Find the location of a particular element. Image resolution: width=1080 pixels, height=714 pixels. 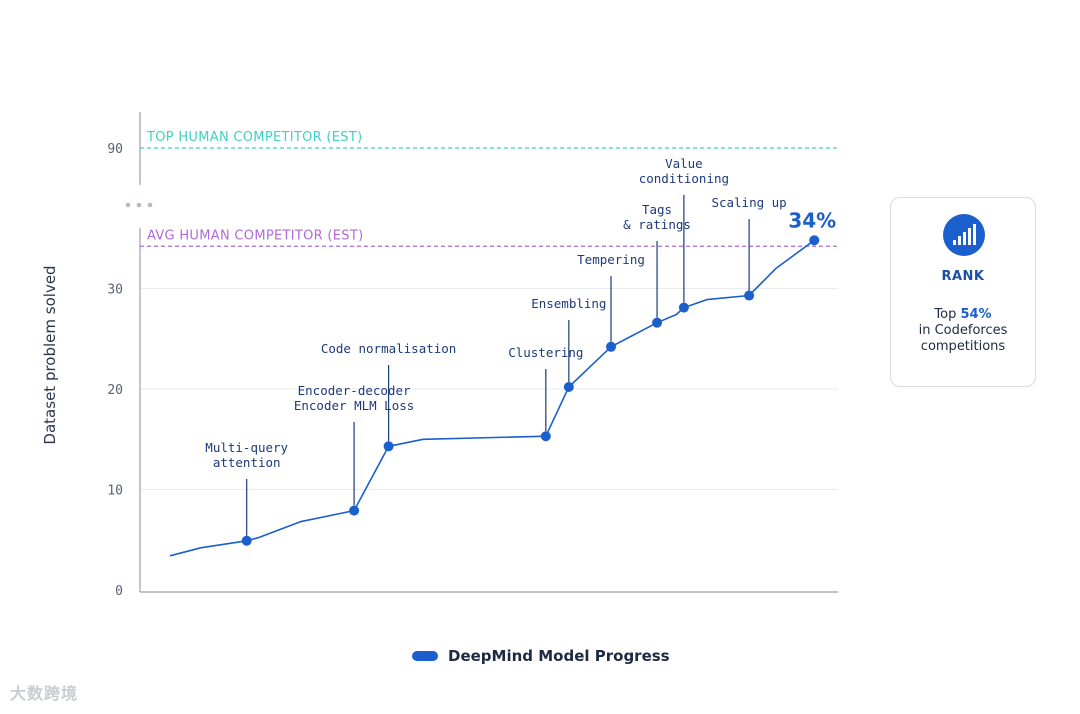

milestone-label-5: Ensembling is located at coordinates (568, 303).